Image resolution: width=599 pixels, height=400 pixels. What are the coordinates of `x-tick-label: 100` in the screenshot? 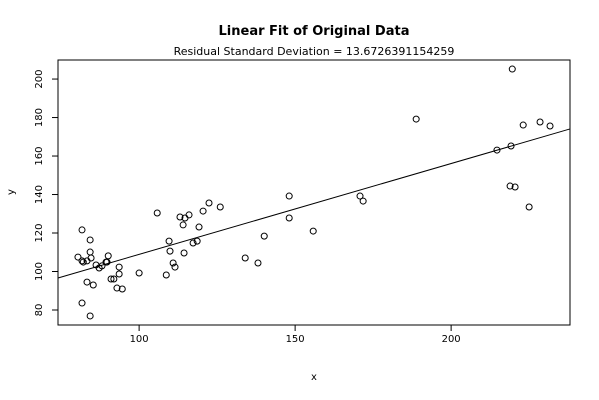 It's located at (139, 339).